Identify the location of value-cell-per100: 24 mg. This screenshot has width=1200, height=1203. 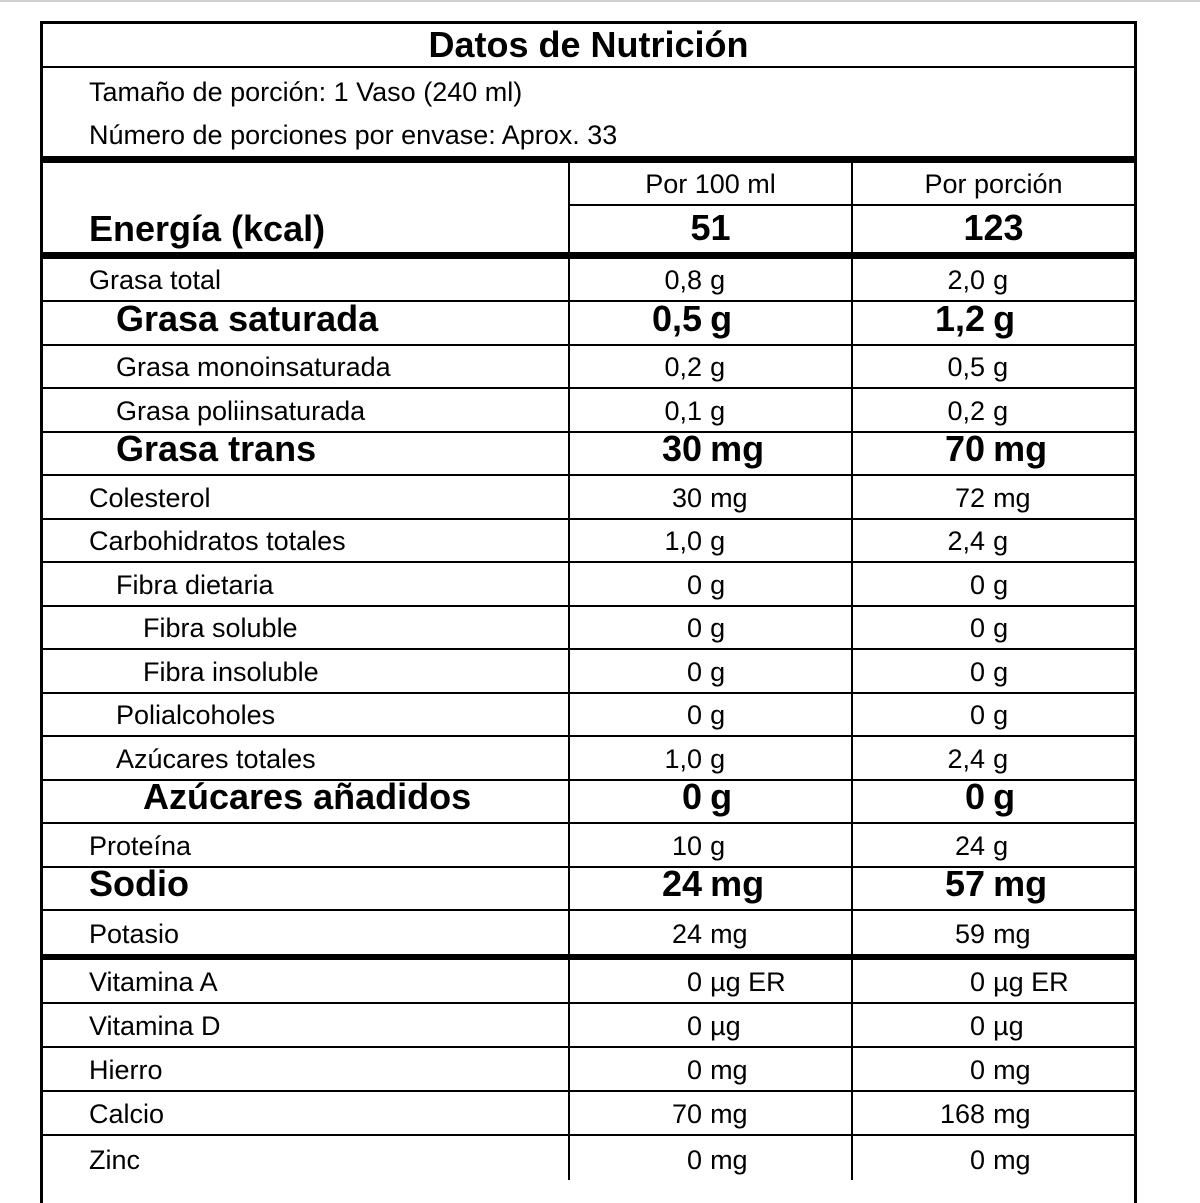
(709, 932).